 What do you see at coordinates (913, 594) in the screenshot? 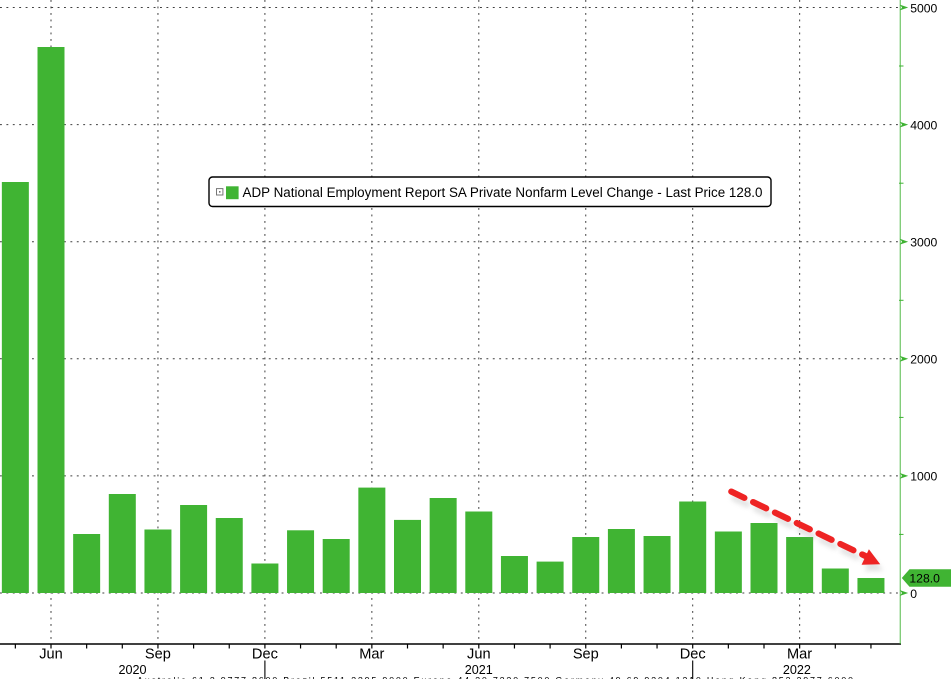
I see `svg-text: 0` at bounding box center [913, 594].